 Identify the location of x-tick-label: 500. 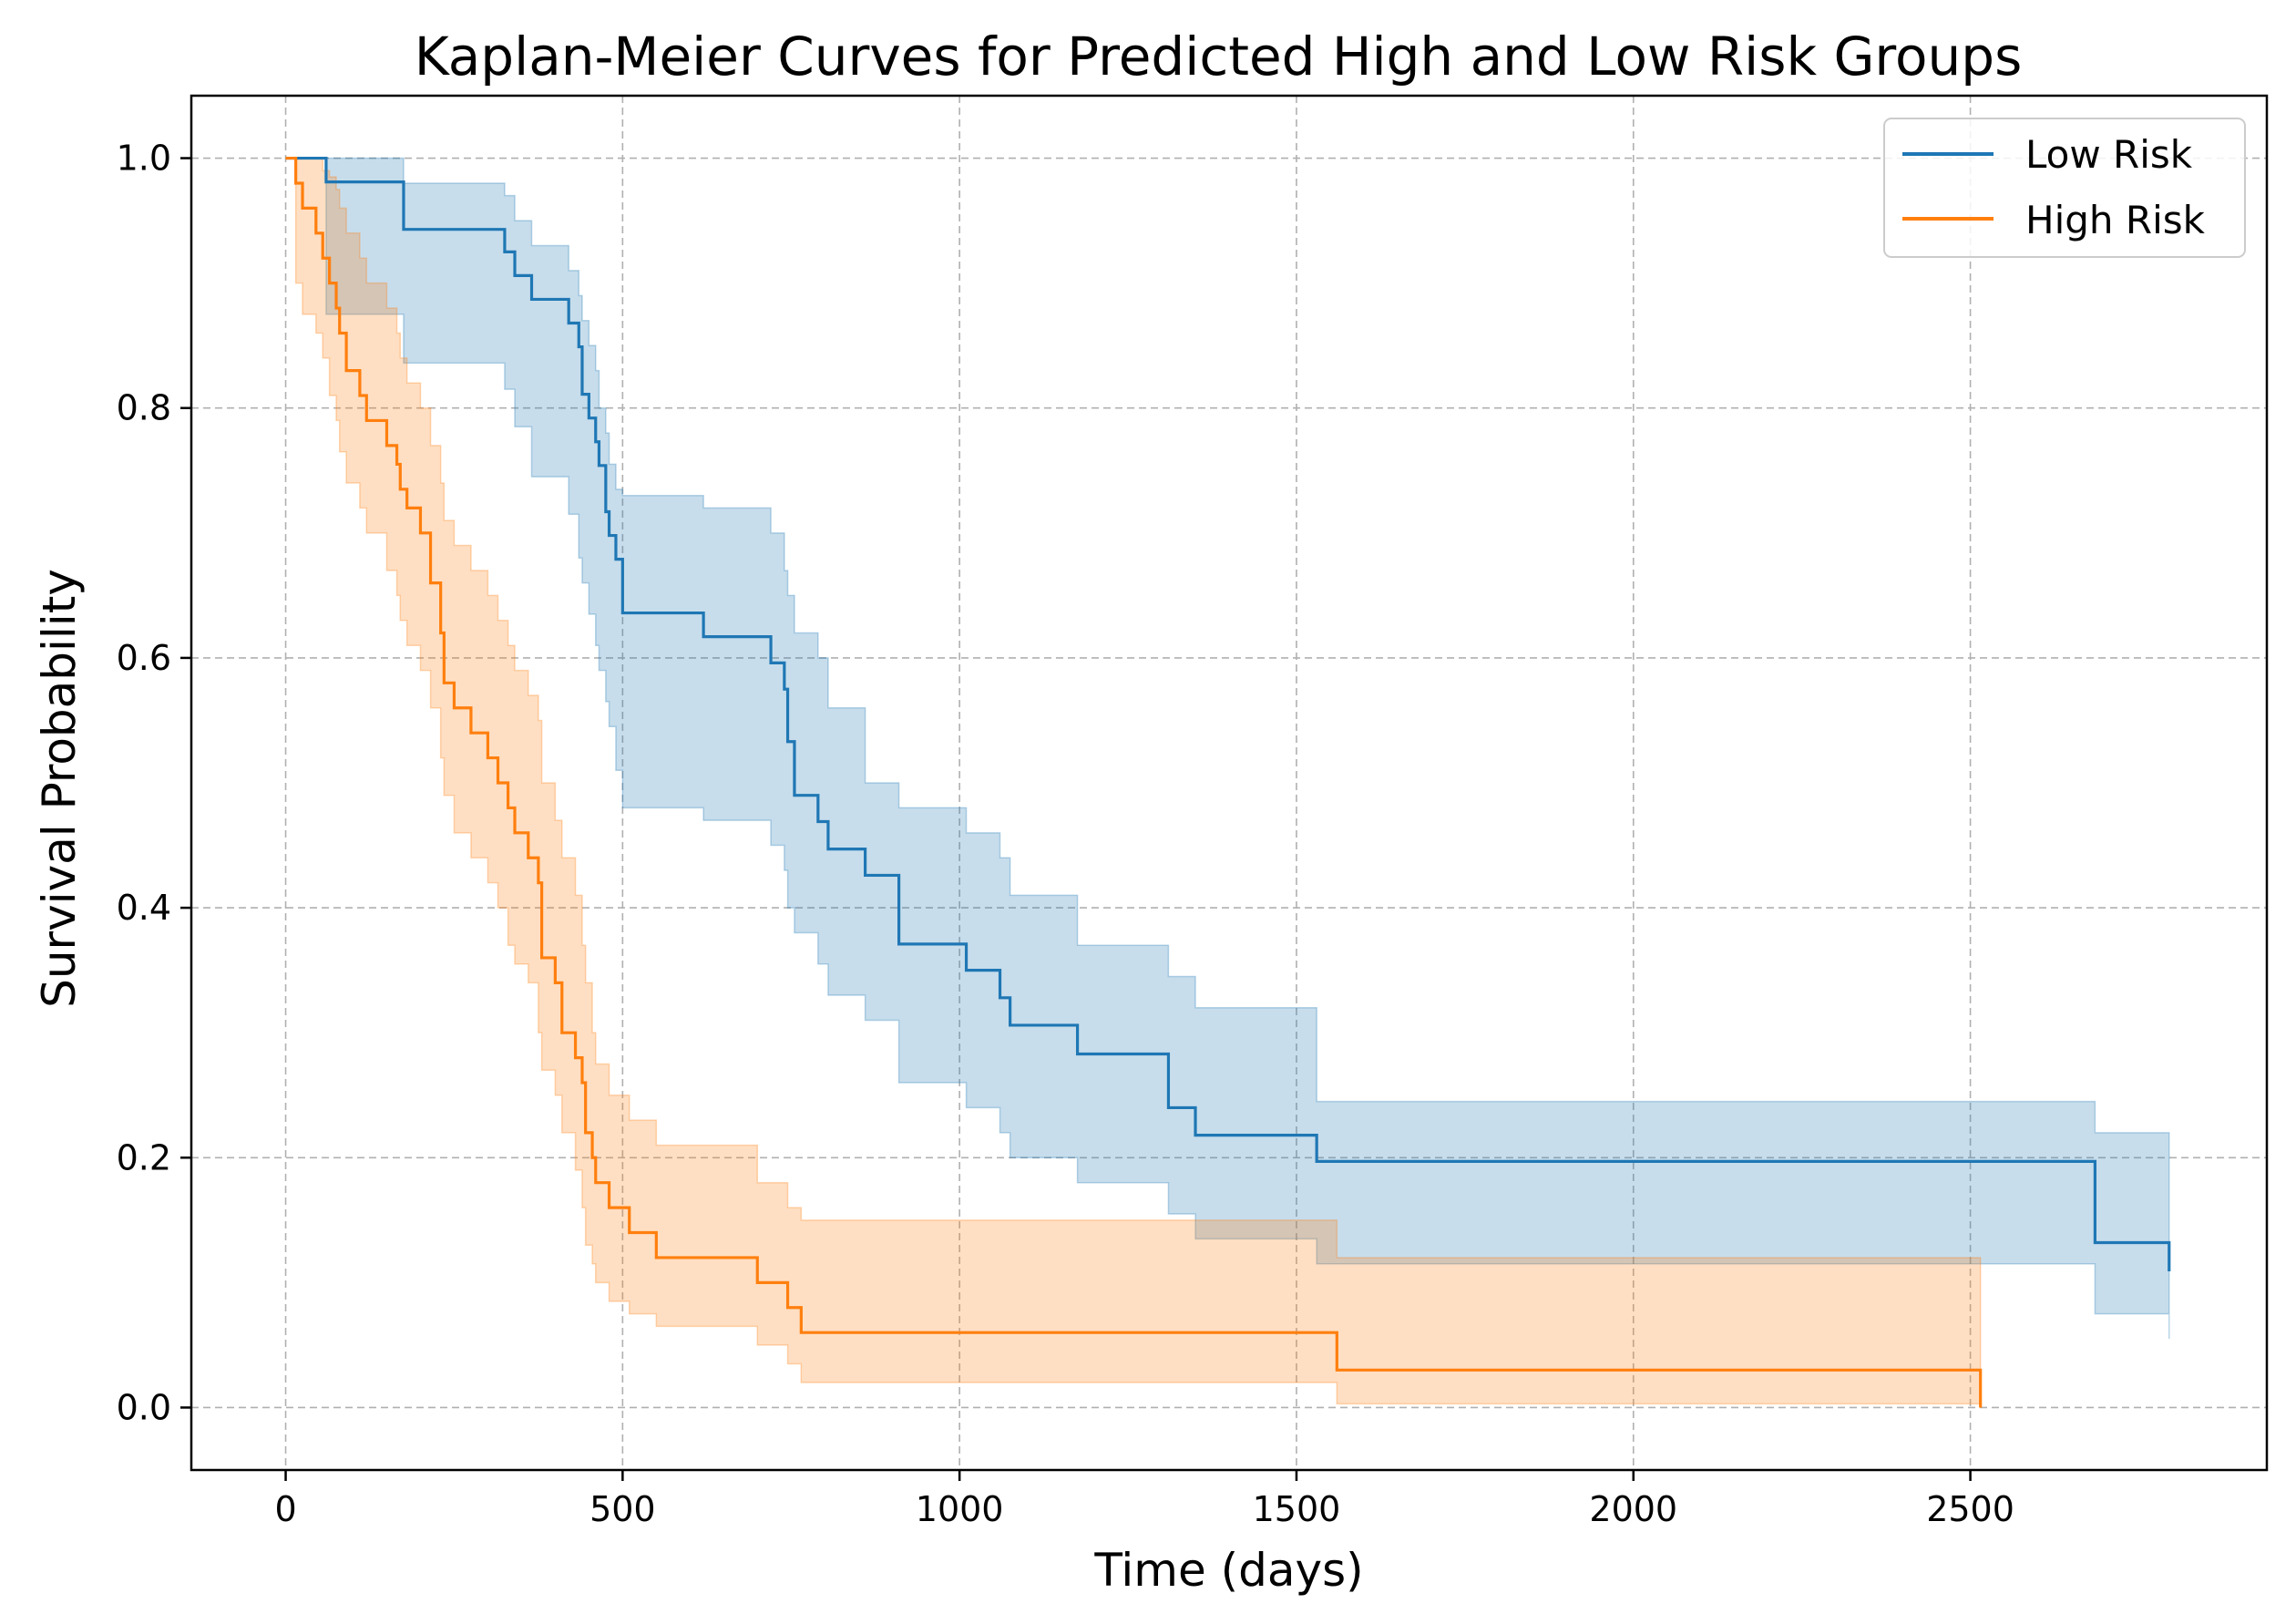
(622, 1509).